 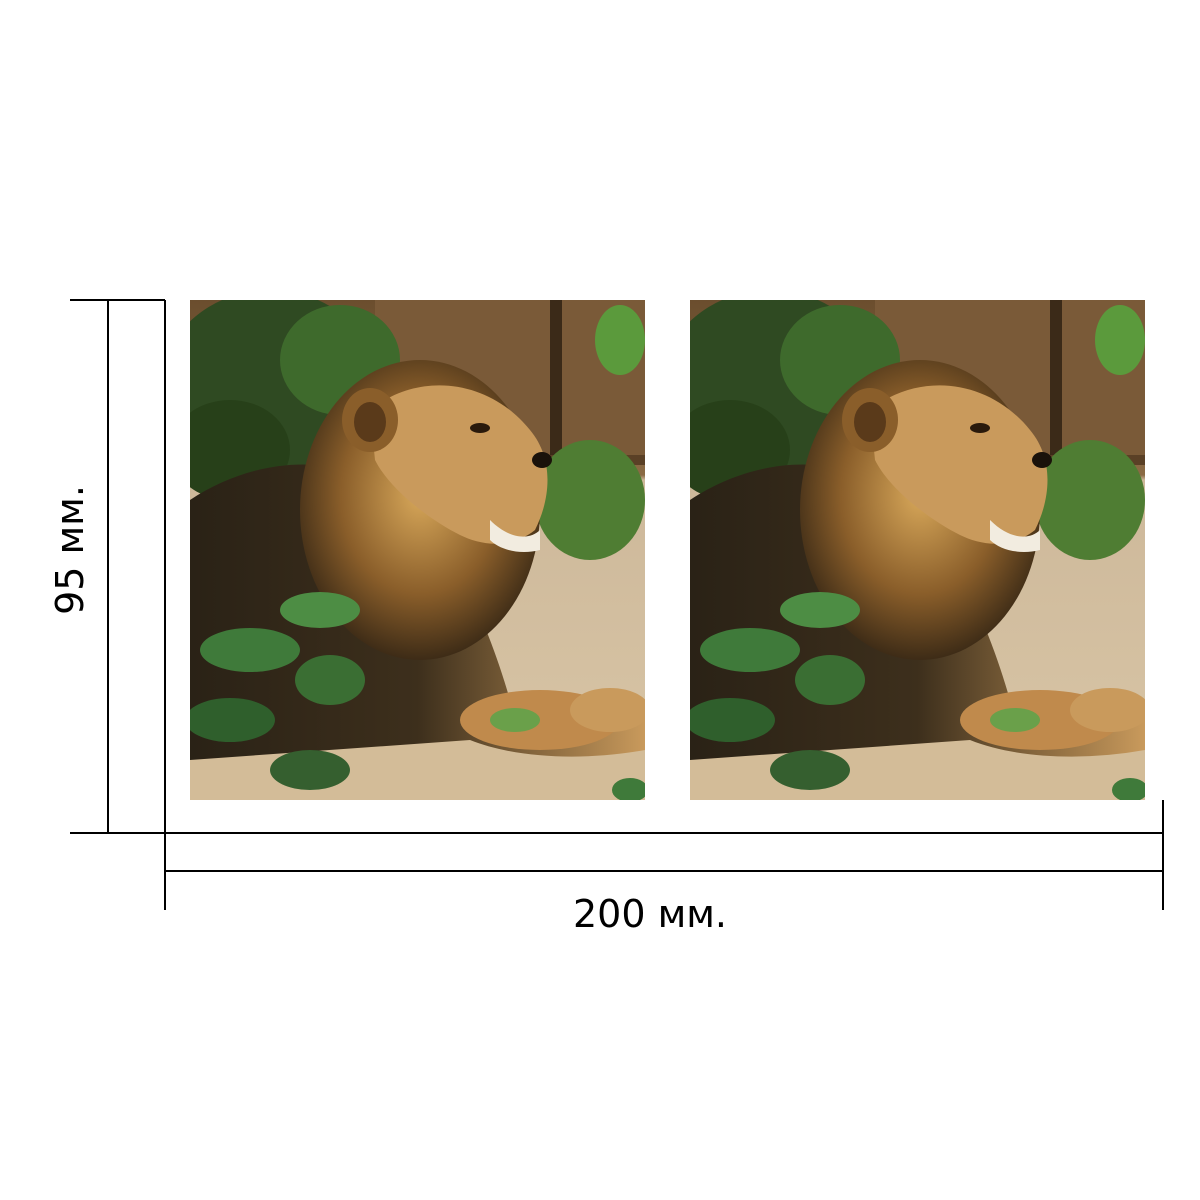 What do you see at coordinates (118, 566) in the screenshot?
I see `height-dimension` at bounding box center [118, 566].